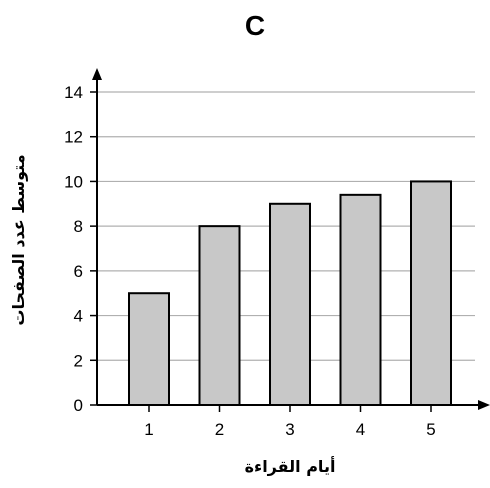 This screenshot has height=488, width=490. I want to click on y-tick-label: 6, so click(78, 271).